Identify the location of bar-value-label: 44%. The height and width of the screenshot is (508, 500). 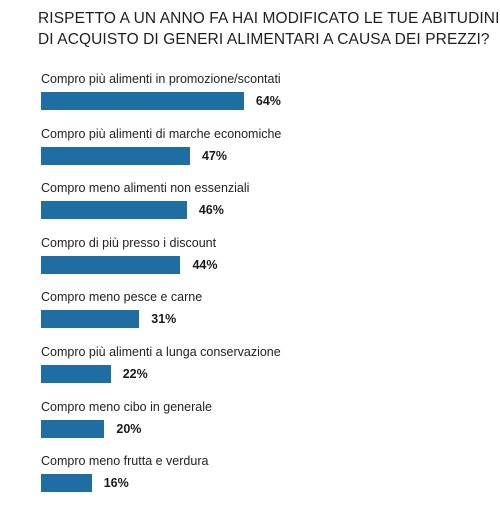
(205, 264).